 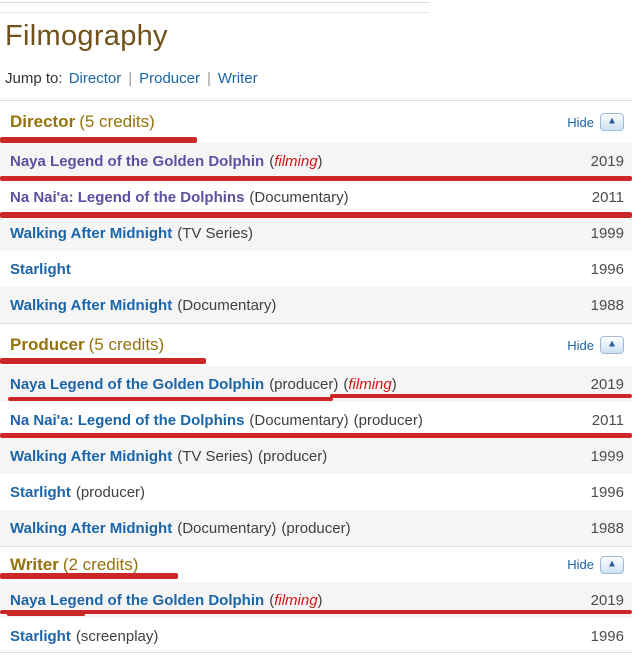 What do you see at coordinates (316, 636) in the screenshot?
I see `filmography-row: Starlight (screenplay) 1996` at bounding box center [316, 636].